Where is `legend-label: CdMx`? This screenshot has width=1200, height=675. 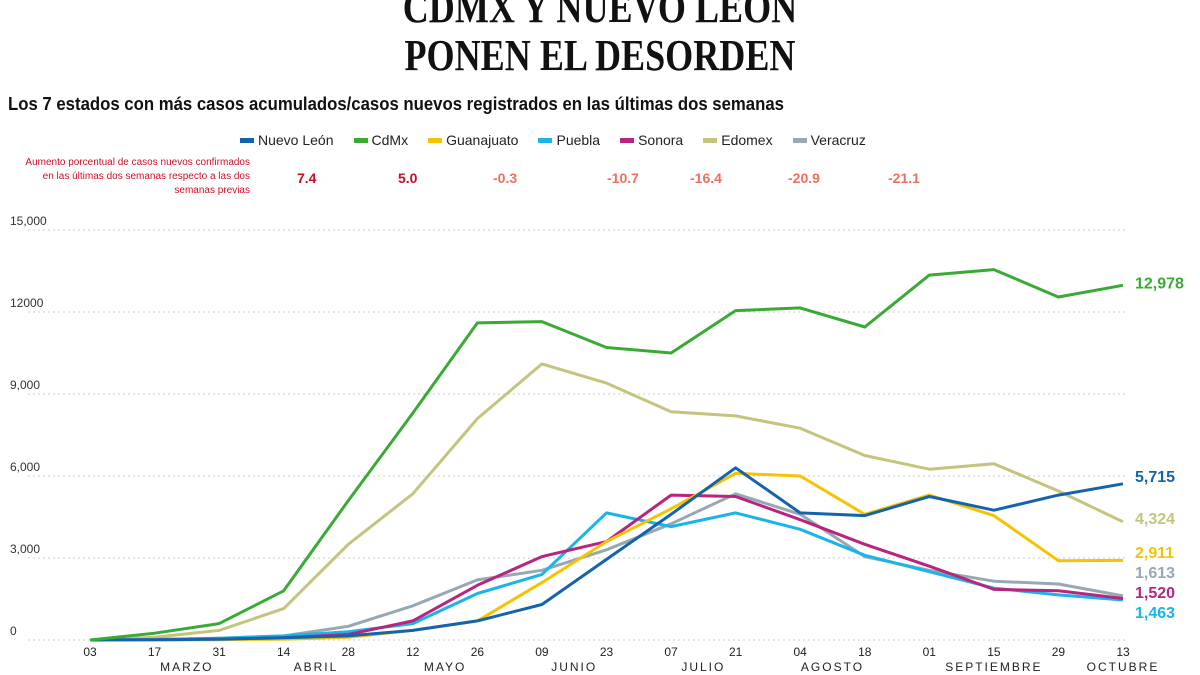
legend-label: CdMx is located at coordinates (390, 140).